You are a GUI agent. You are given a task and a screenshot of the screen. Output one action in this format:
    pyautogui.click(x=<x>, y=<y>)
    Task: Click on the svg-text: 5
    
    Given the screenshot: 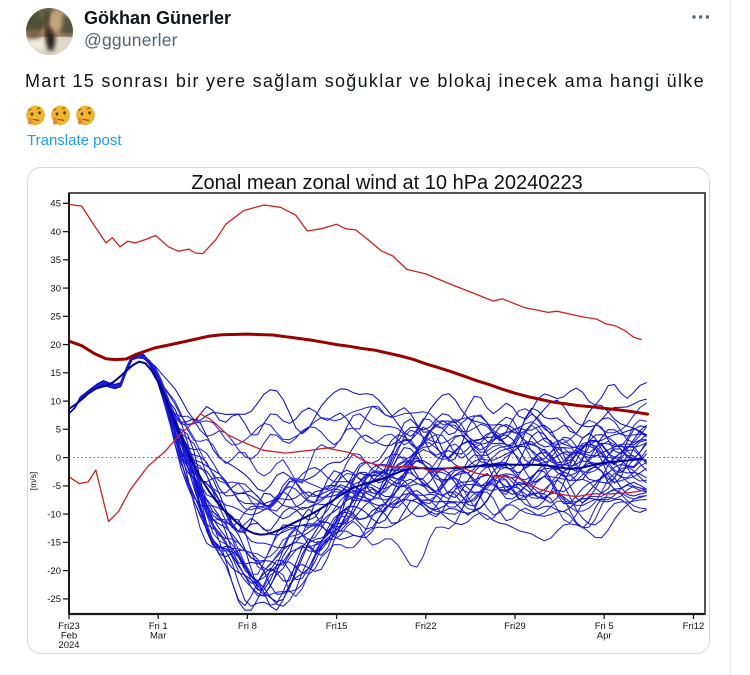 What is the action you would take?
    pyautogui.click(x=58, y=430)
    